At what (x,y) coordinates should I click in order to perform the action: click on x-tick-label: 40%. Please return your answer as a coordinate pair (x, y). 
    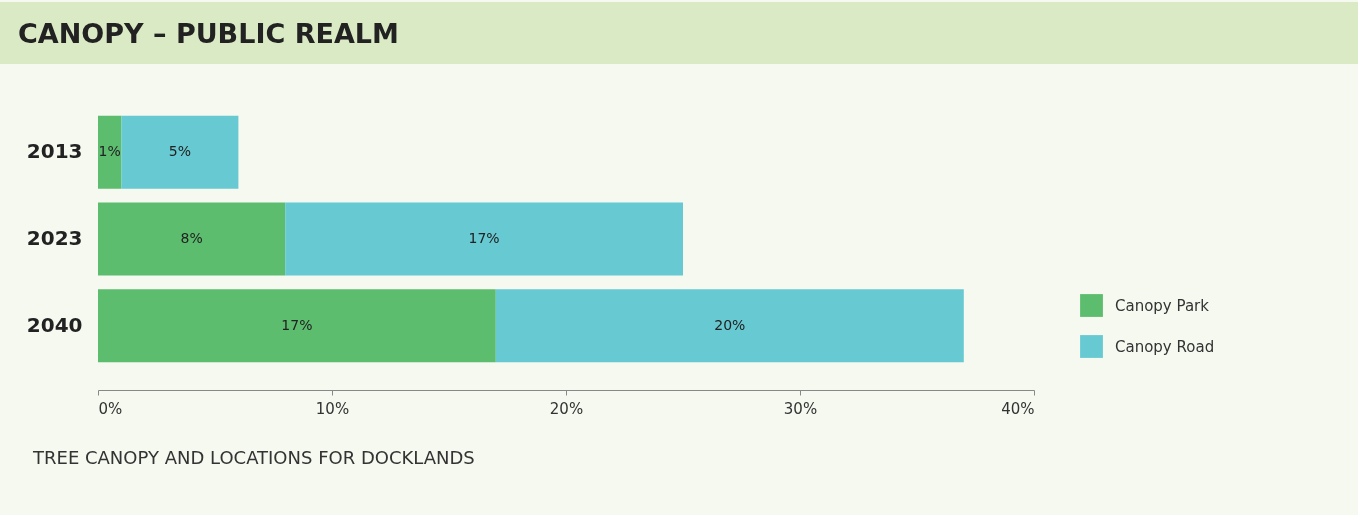
    Looking at the image, I should click on (1018, 408).